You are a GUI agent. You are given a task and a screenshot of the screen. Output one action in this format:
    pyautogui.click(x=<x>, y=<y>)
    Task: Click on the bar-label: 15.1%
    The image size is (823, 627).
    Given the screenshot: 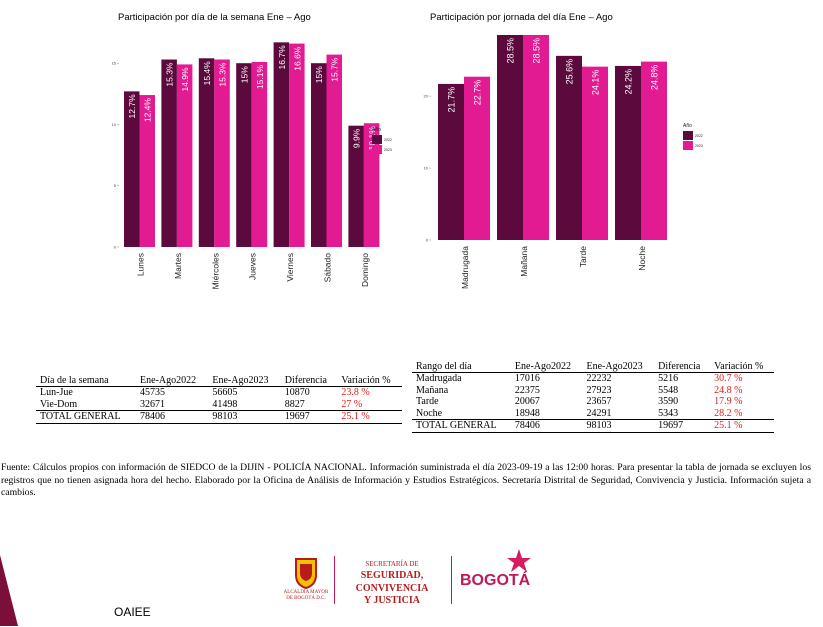 What is the action you would take?
    pyautogui.click(x=260, y=77)
    